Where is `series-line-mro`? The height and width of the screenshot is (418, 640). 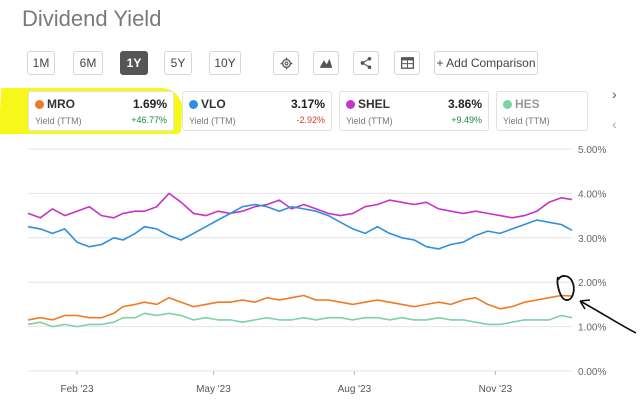
series-line-mro is located at coordinates (300, 307).